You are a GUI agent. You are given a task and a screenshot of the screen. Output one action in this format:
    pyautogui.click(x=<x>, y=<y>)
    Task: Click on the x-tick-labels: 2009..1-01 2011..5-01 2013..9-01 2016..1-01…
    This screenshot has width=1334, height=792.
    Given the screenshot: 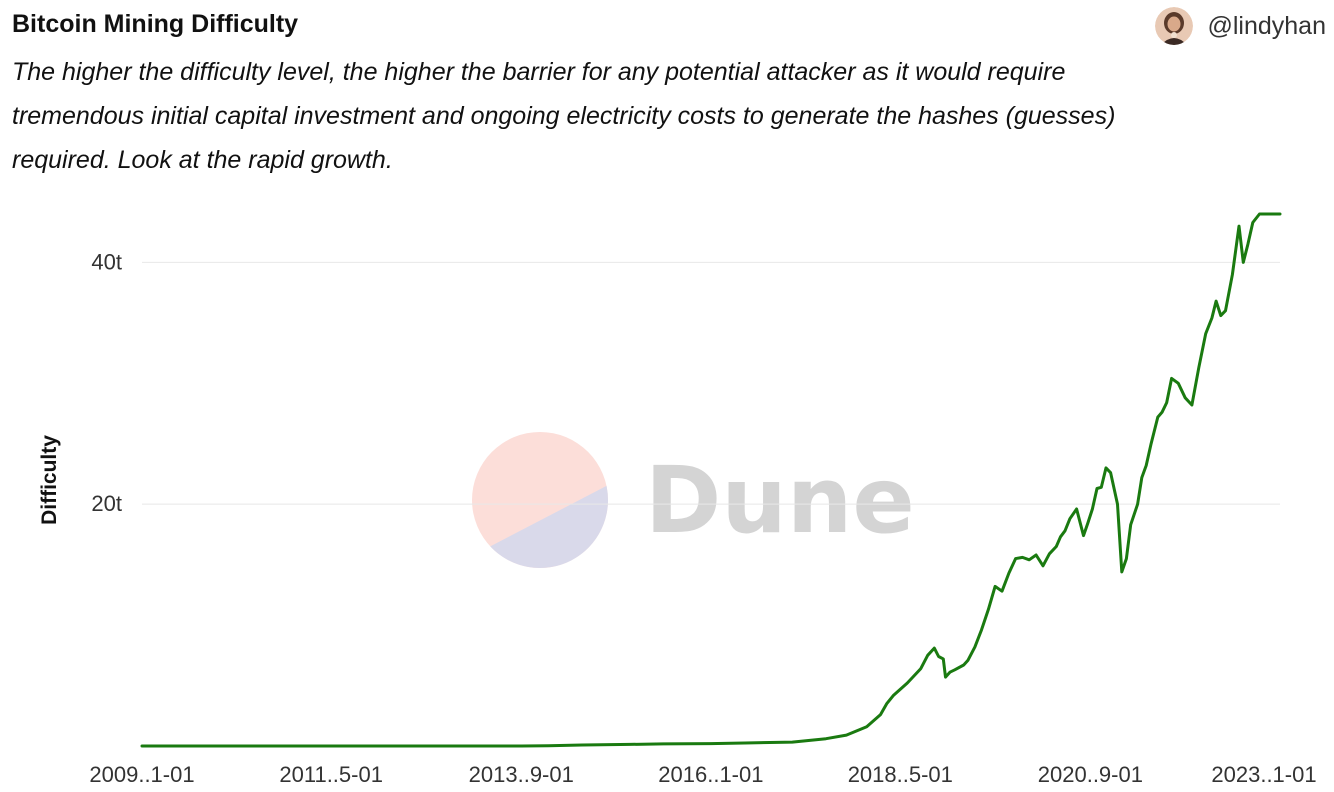 What is the action you would take?
    pyautogui.click(x=702, y=774)
    